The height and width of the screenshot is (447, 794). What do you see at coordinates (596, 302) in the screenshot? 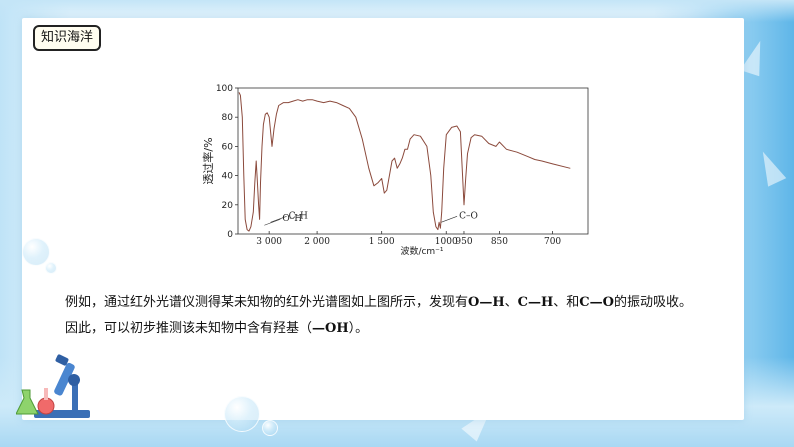
I see `bond-co: C—O` at bounding box center [596, 302].